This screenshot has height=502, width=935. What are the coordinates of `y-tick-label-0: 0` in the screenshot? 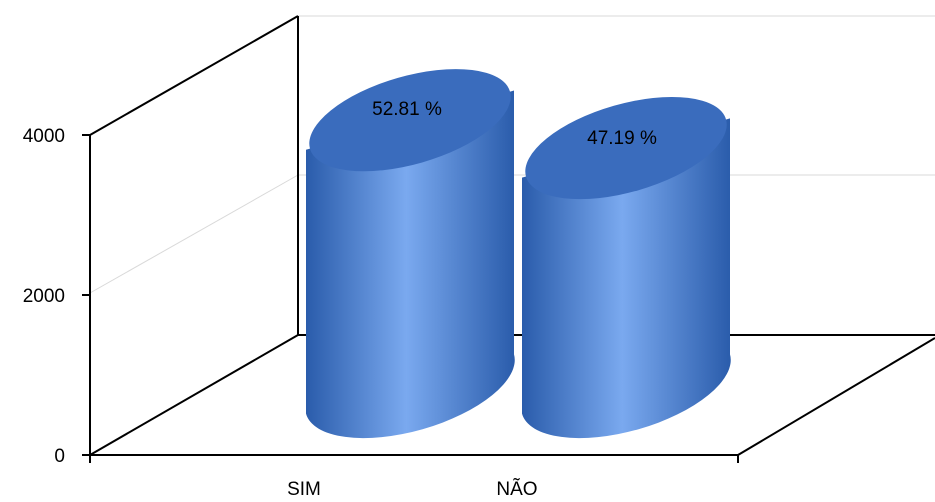 It's located at (59, 456).